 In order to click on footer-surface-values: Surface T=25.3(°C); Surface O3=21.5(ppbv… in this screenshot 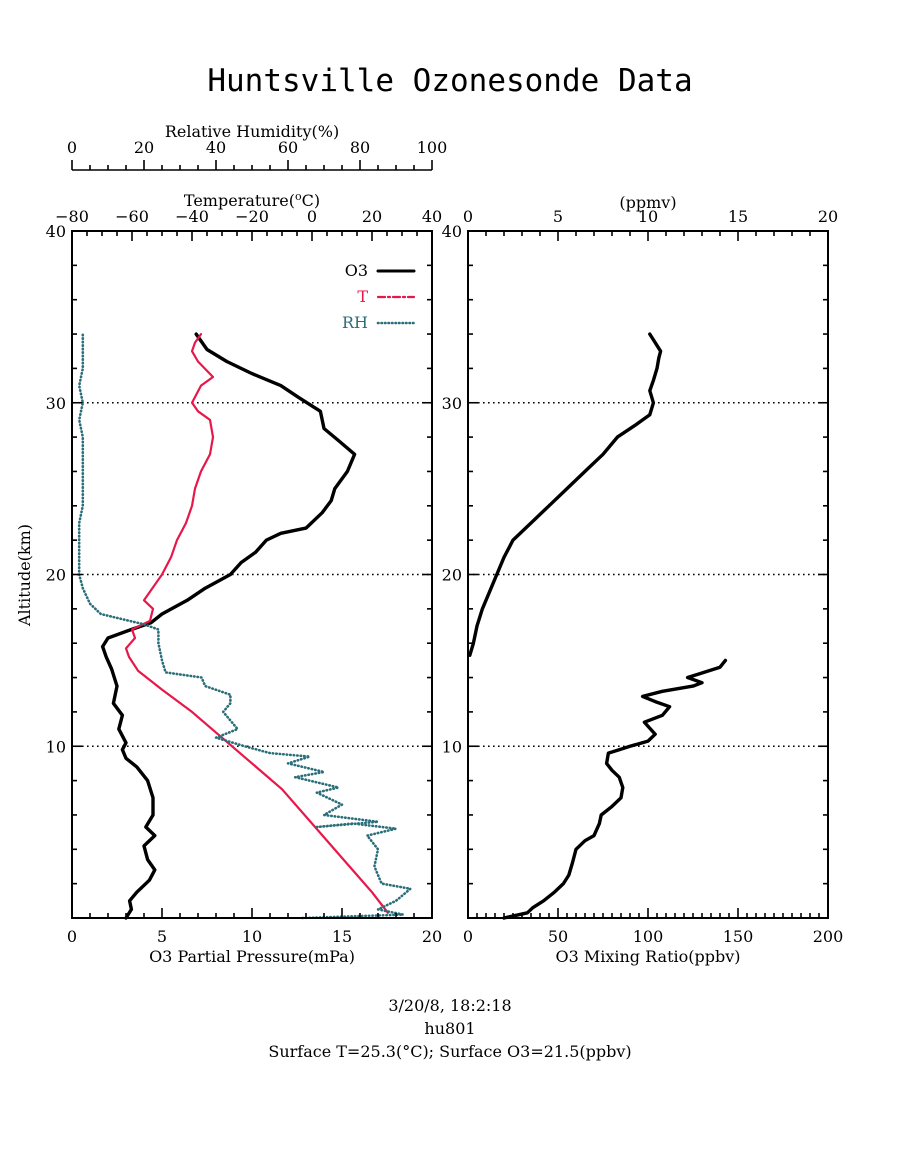, I will do `click(449, 1051)`.